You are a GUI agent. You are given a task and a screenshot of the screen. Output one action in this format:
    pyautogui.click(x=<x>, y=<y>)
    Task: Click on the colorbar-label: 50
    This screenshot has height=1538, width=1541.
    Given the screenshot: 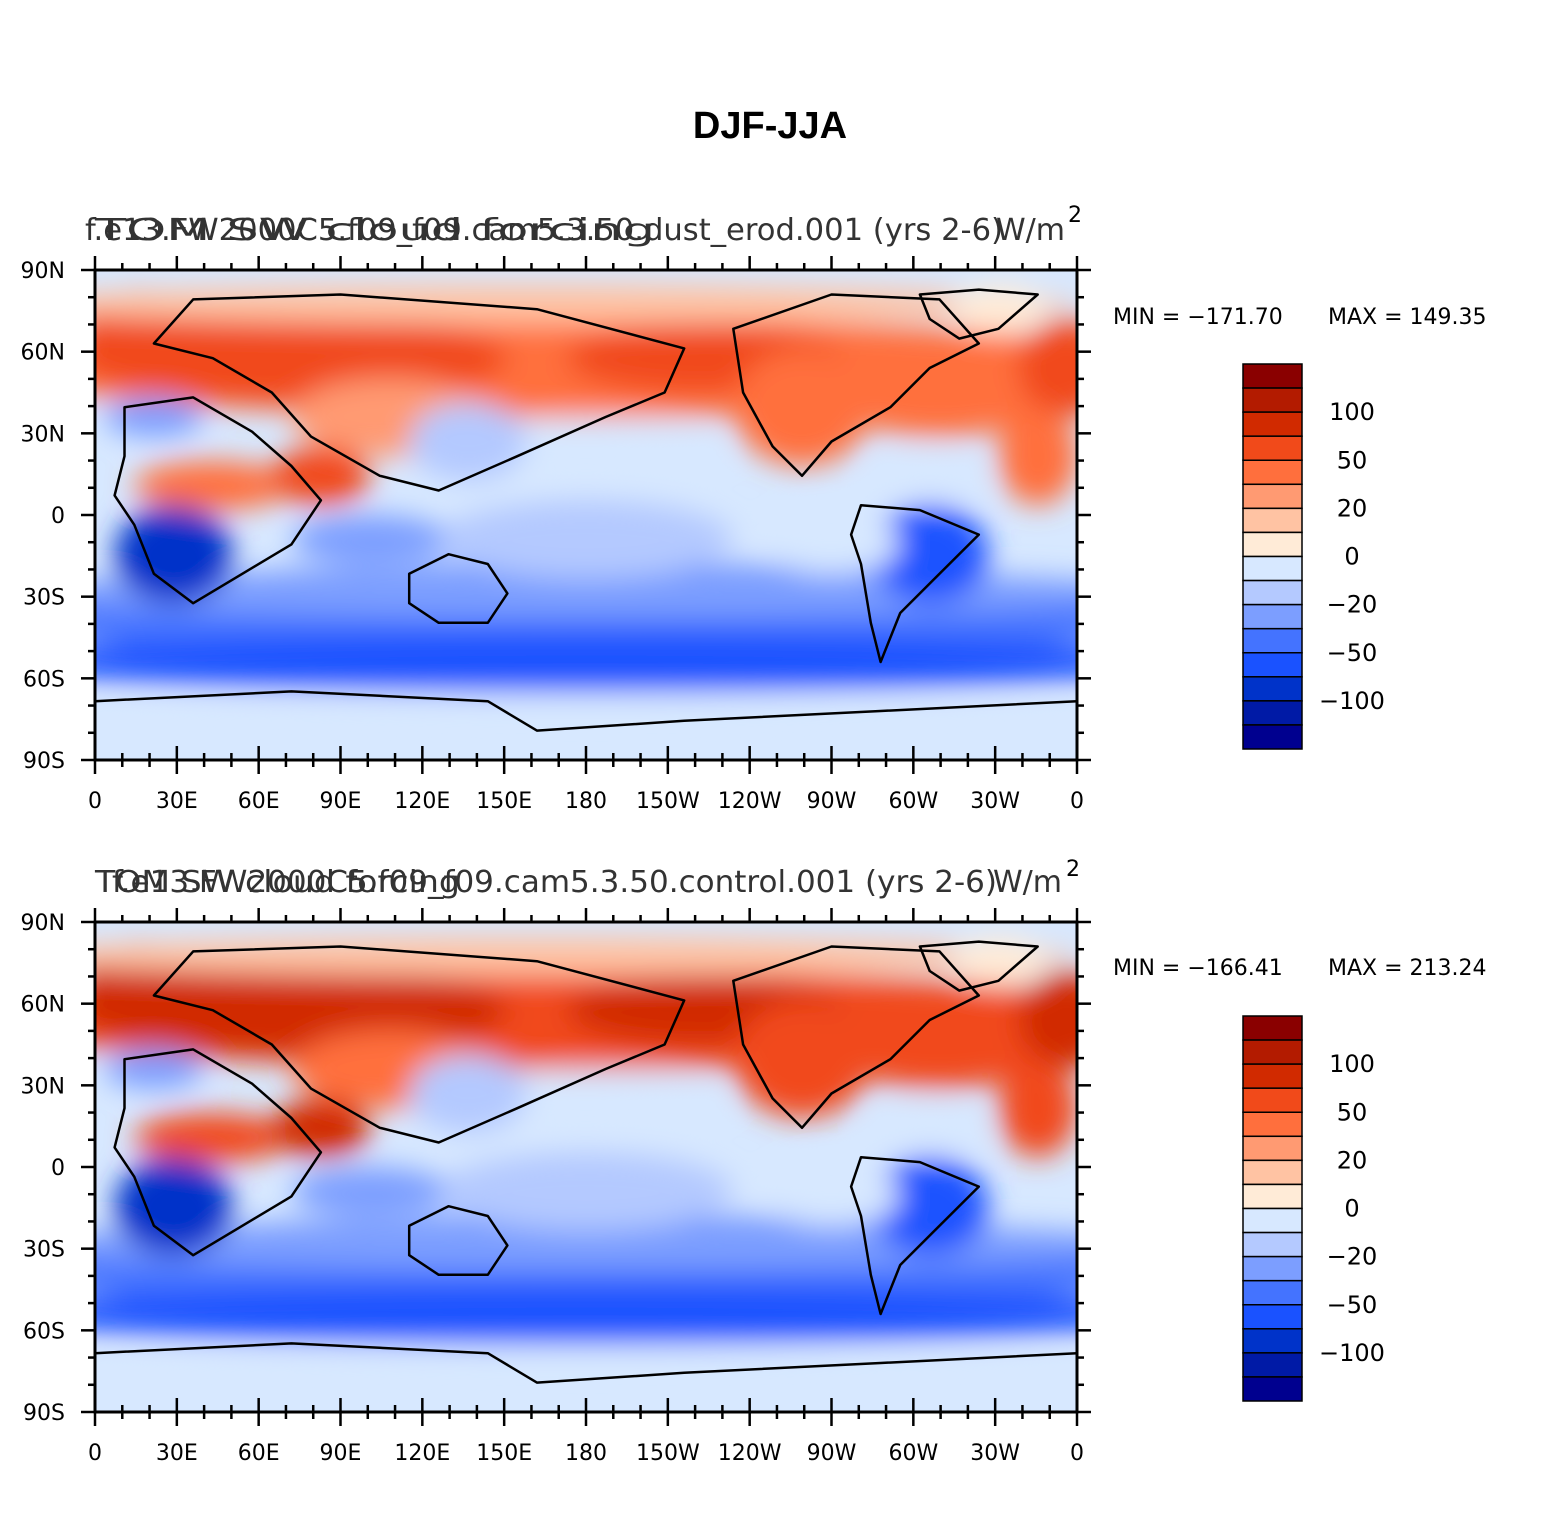 What is the action you would take?
    pyautogui.click(x=1352, y=460)
    